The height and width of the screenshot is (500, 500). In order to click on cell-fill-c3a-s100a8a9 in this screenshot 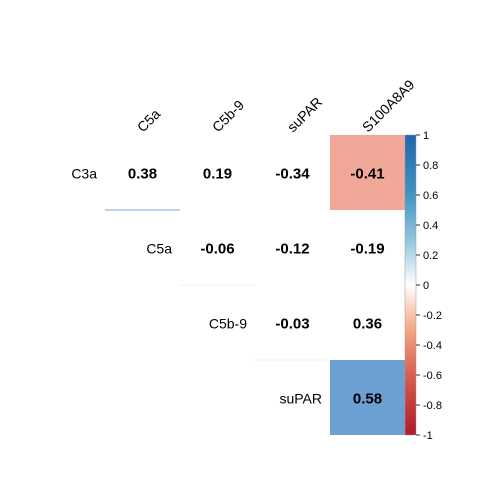, I will do `click(367, 172)`.